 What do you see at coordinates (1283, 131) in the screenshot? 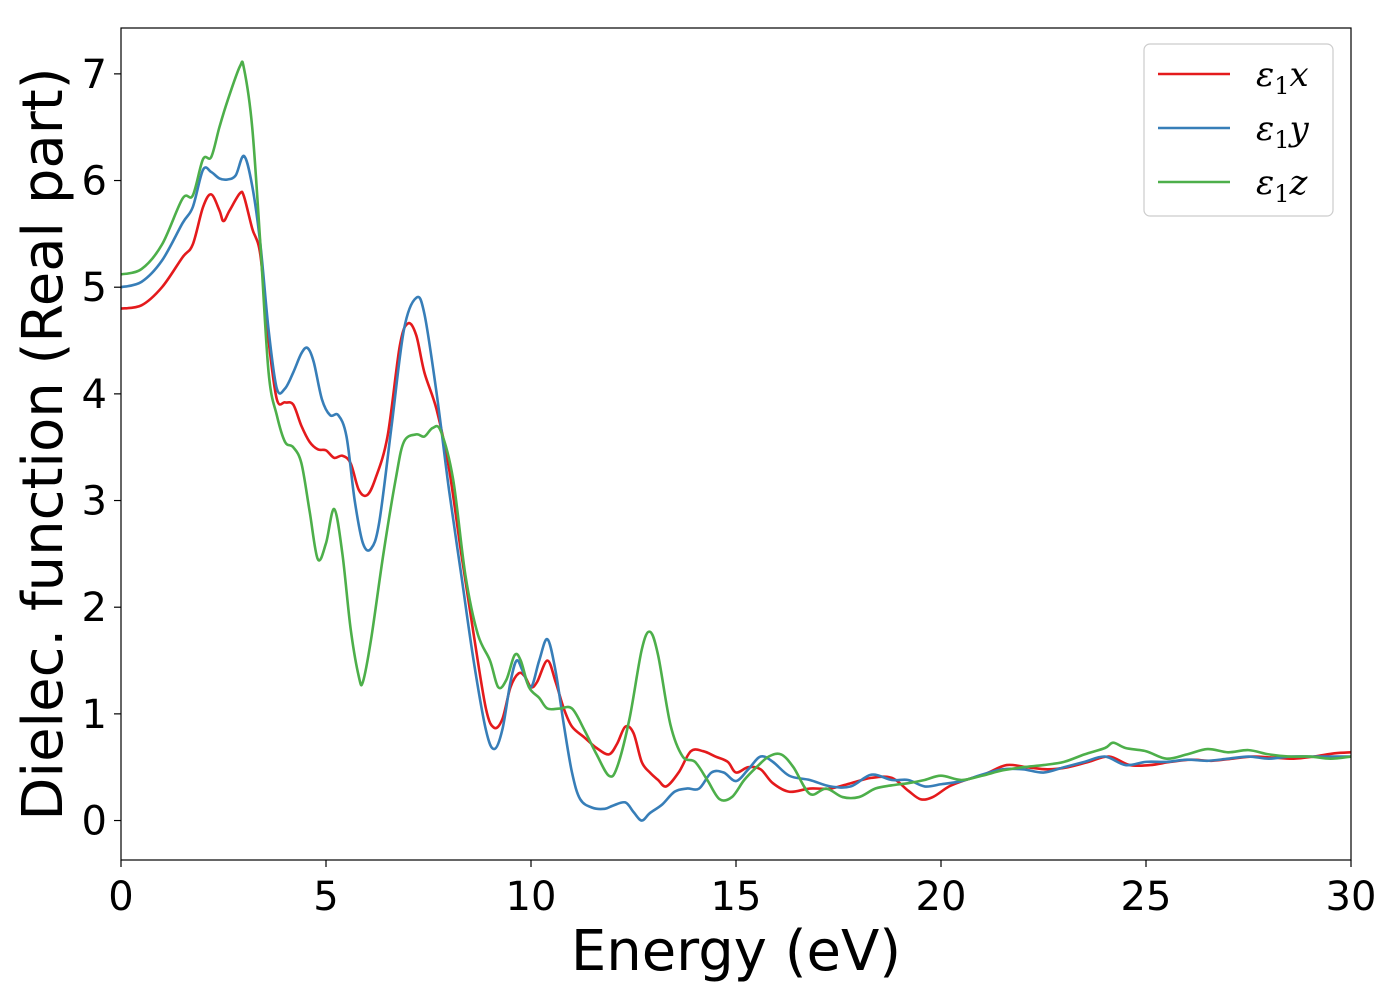
I see `legend-label-y: ε1y` at bounding box center [1283, 131].